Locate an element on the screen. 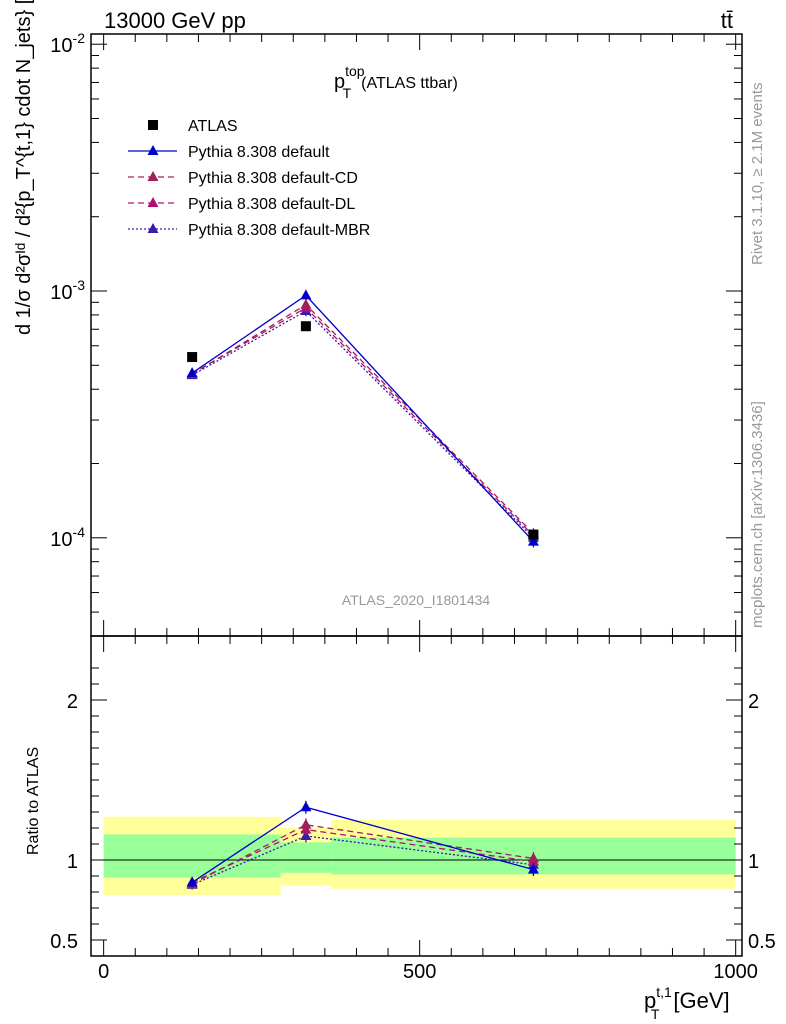  x-tick-label: 500 is located at coordinates (419, 972).